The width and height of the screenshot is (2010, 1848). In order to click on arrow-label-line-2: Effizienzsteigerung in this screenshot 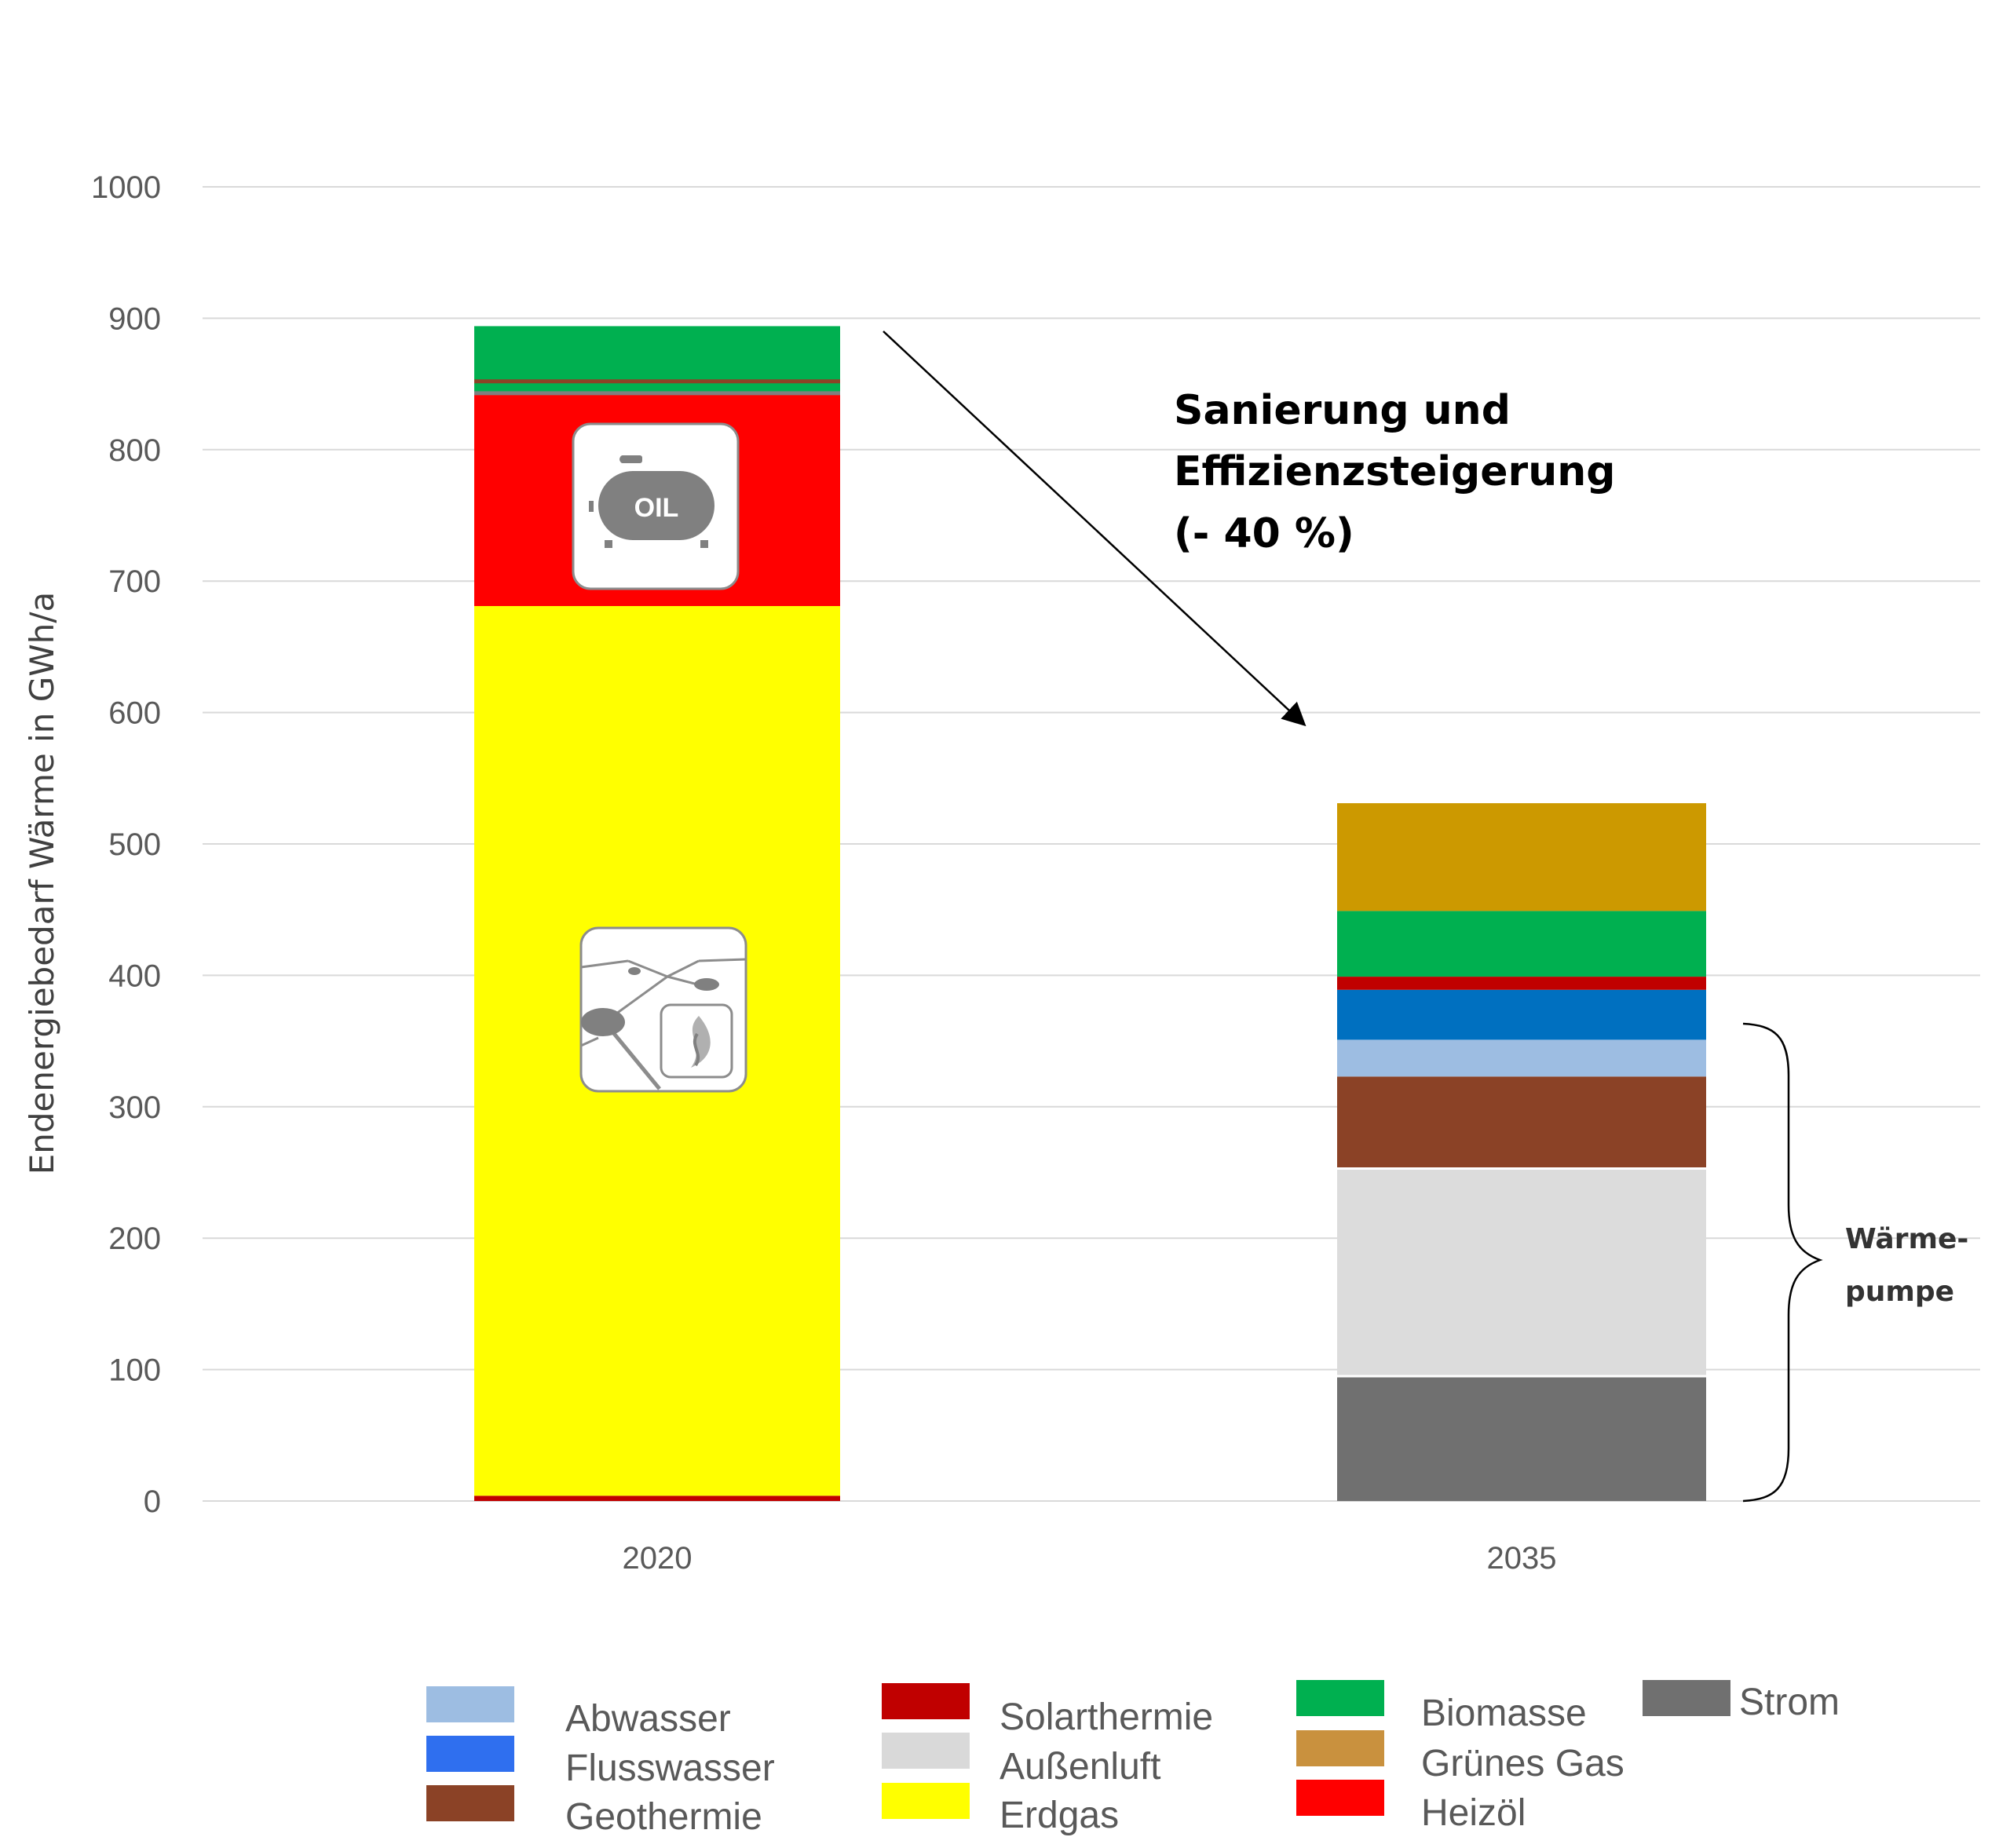, I will do `click(1394, 471)`.